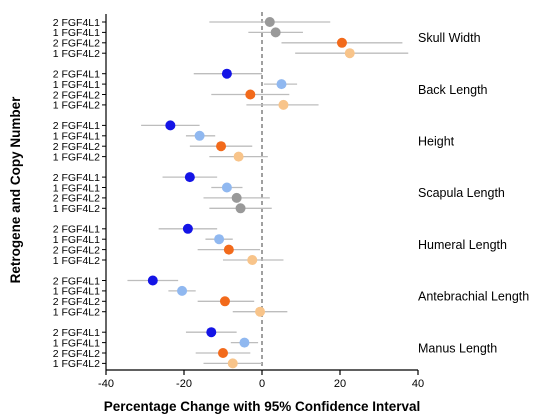 The width and height of the screenshot is (550, 419). I want to click on group-label: Manus Length, so click(457, 348).